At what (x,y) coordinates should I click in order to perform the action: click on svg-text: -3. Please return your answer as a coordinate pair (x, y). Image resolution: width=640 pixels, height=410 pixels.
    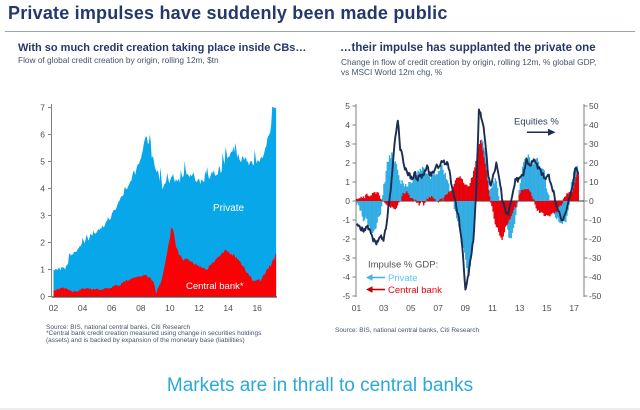
    Looking at the image, I should click on (346, 258).